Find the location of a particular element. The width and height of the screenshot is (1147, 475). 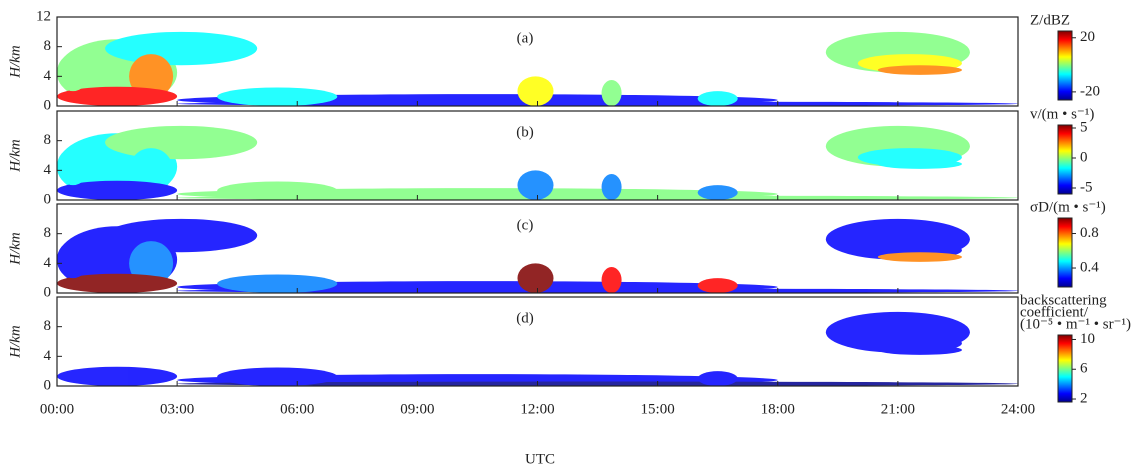

panel-annotation: (a) is located at coordinates (525, 38).